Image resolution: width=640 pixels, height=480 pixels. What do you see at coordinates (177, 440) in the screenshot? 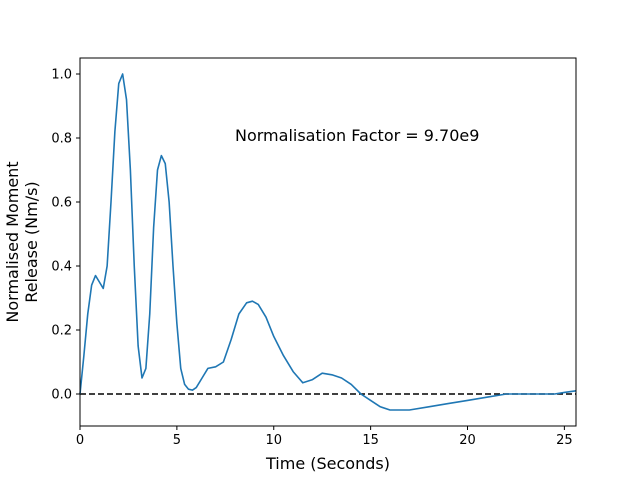
I see `x-tick-label: 5` at bounding box center [177, 440].